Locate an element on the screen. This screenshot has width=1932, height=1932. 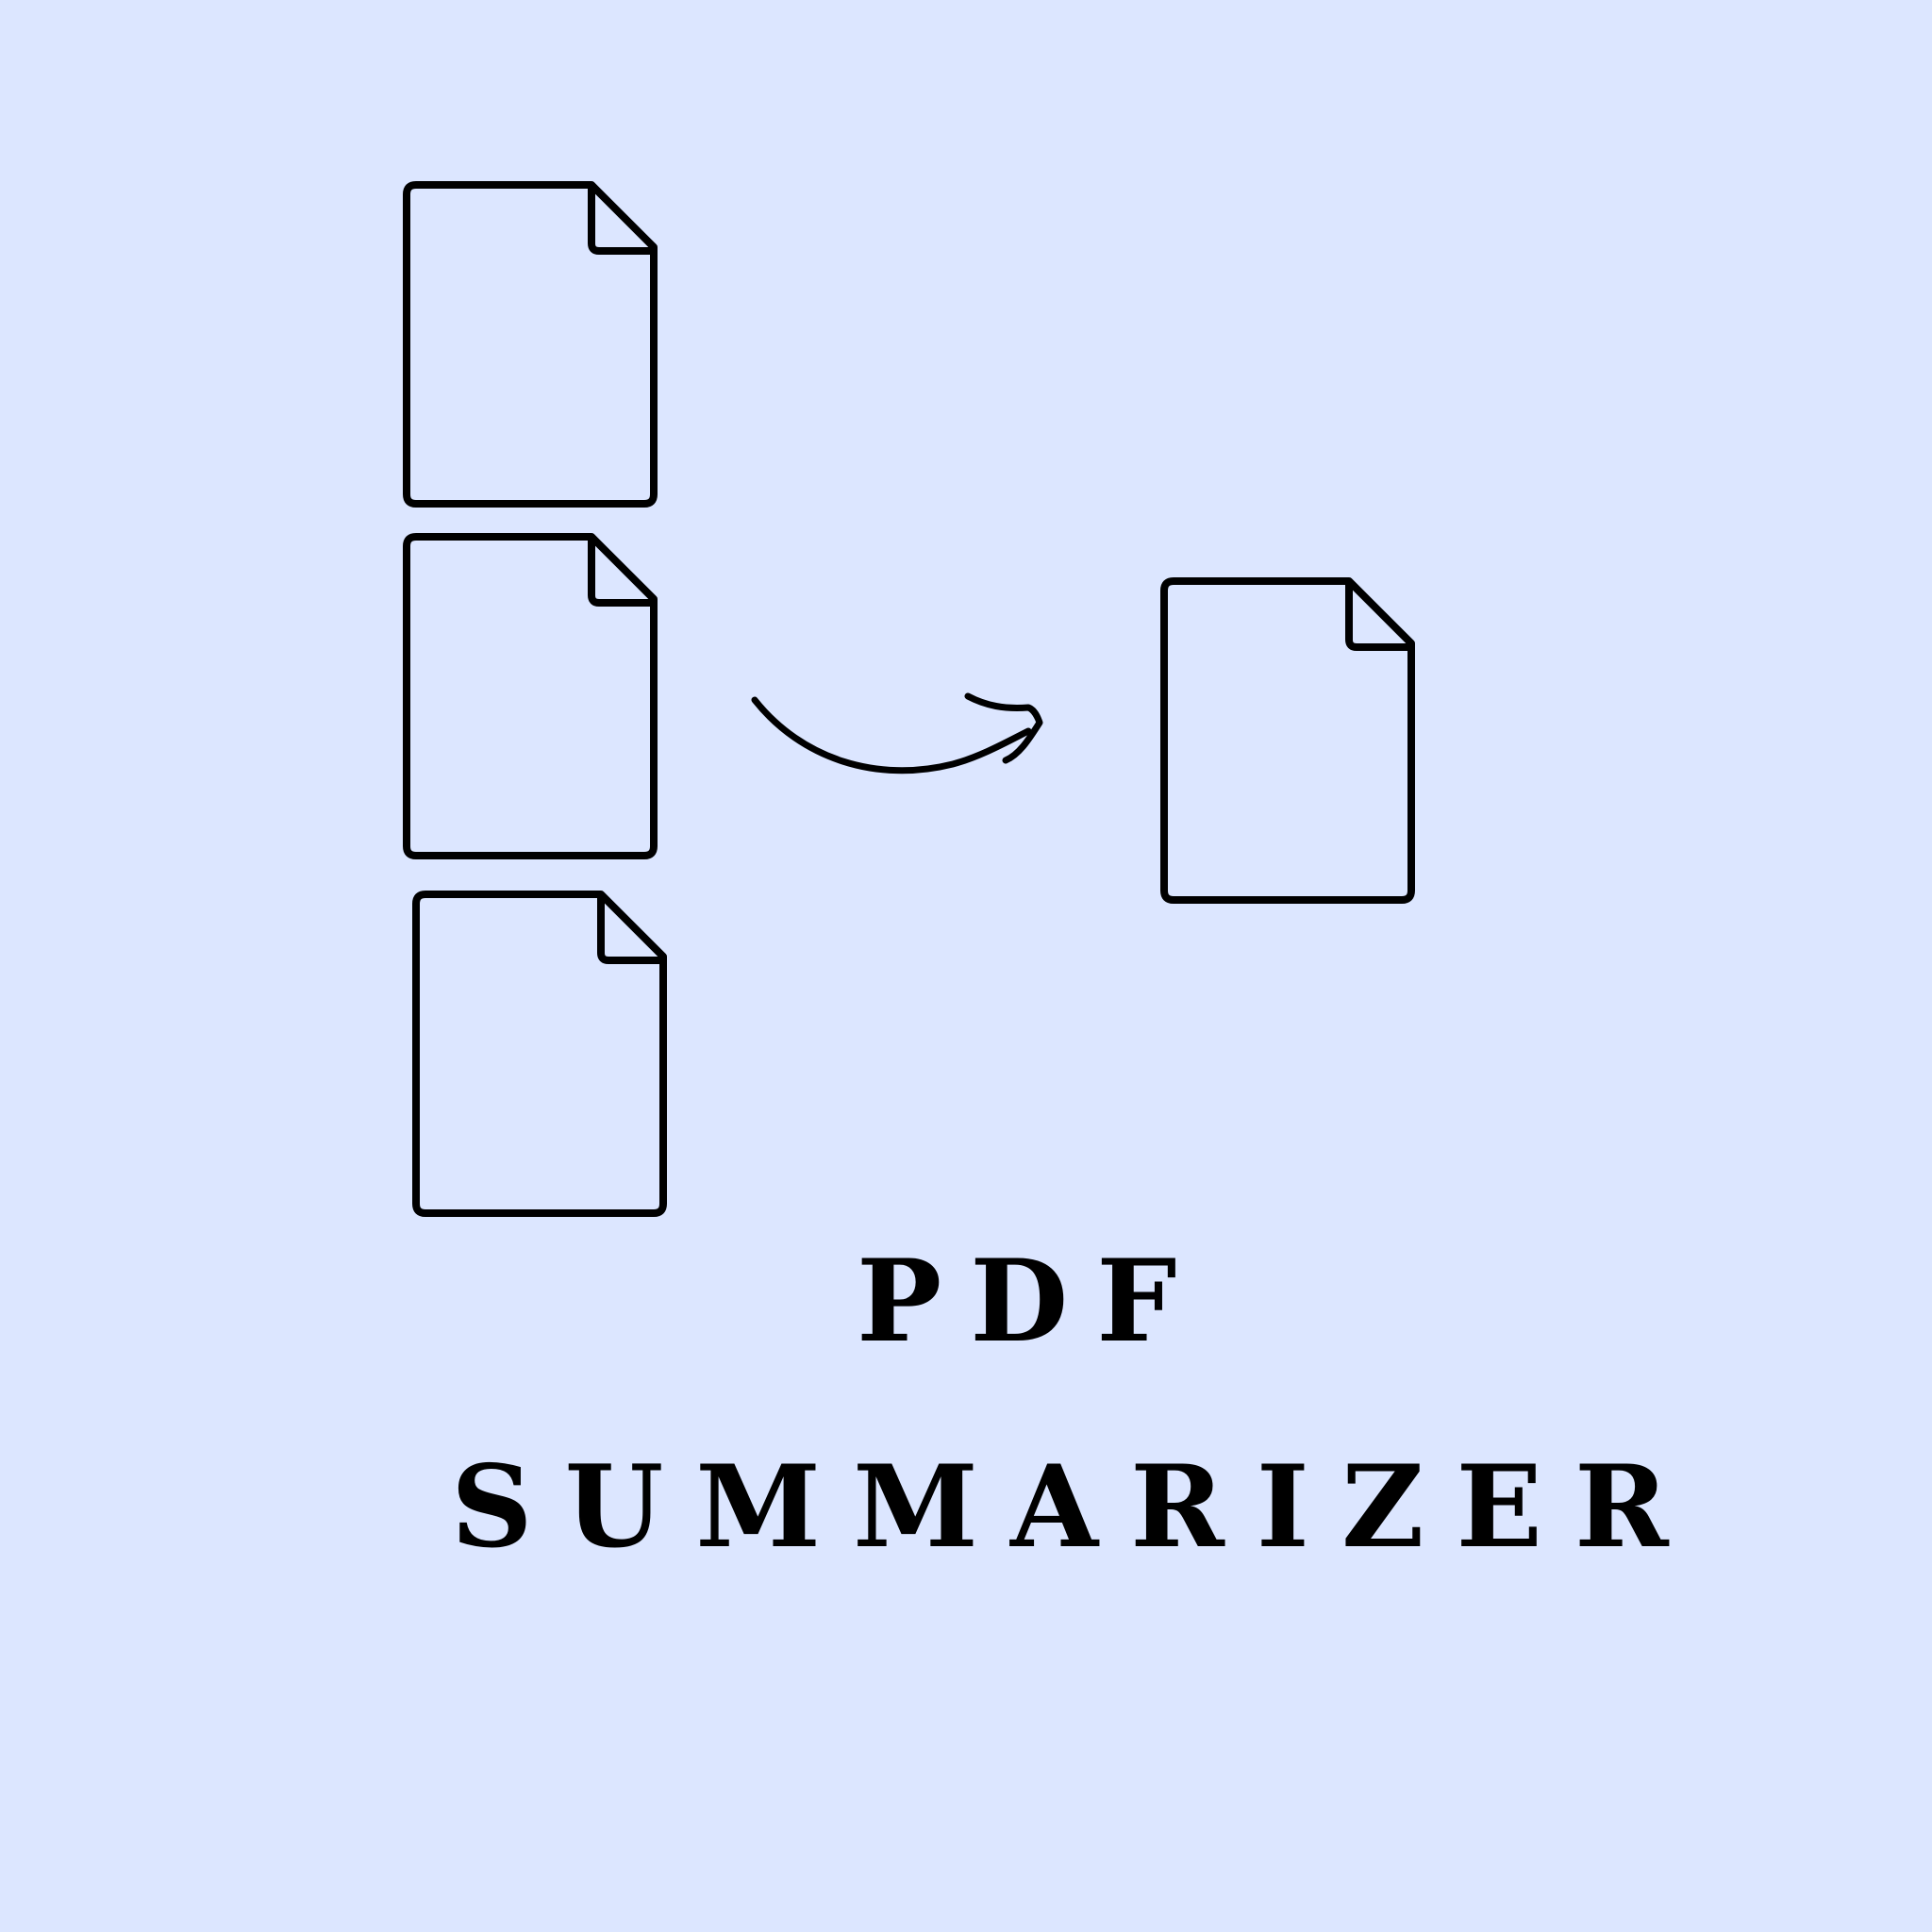
title-line-1: PDF is located at coordinates (1032, 1302).